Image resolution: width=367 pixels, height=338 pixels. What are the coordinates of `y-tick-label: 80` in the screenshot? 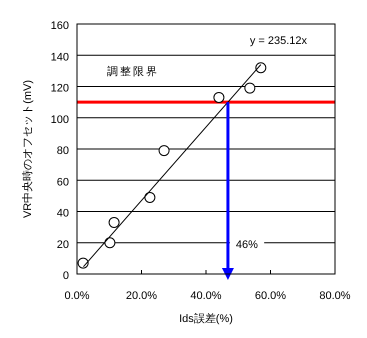 It's located at (62, 151).